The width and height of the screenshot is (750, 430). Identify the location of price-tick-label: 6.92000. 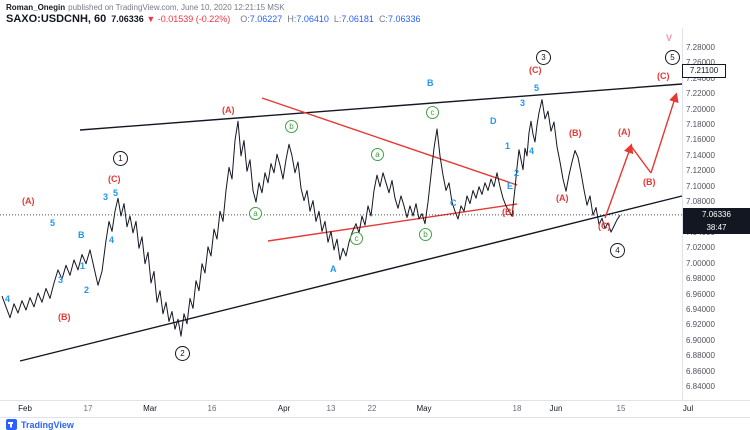
(700, 325).